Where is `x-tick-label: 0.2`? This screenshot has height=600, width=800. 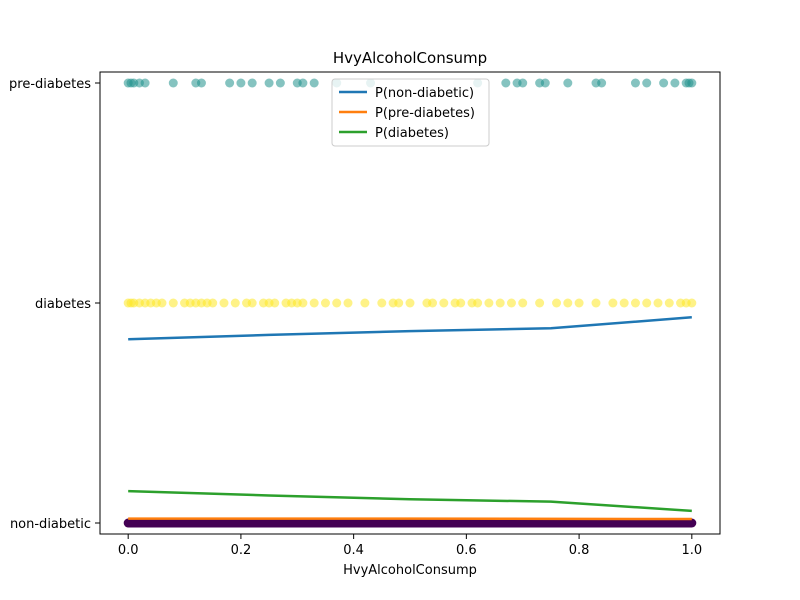 x-tick-label: 0.2 is located at coordinates (241, 550).